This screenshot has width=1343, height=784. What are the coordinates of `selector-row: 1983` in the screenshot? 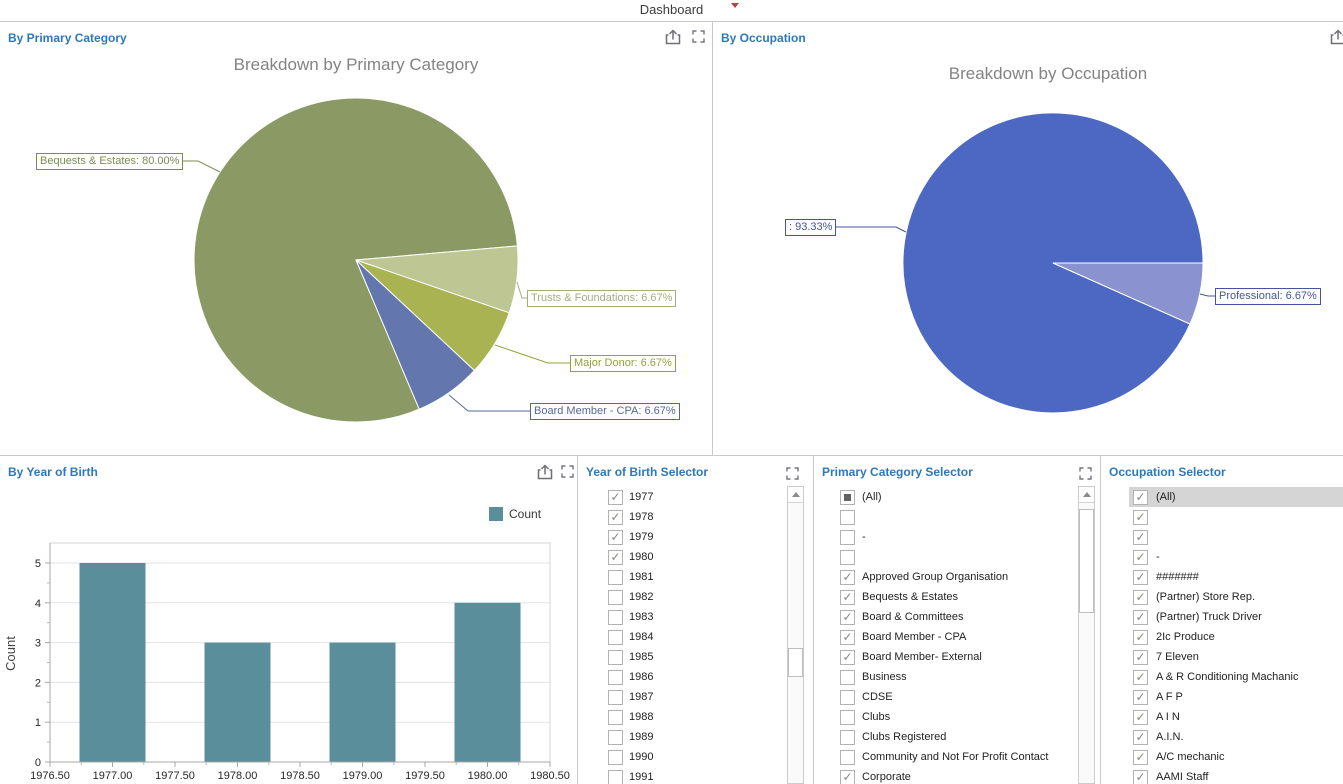 It's located at (682, 617).